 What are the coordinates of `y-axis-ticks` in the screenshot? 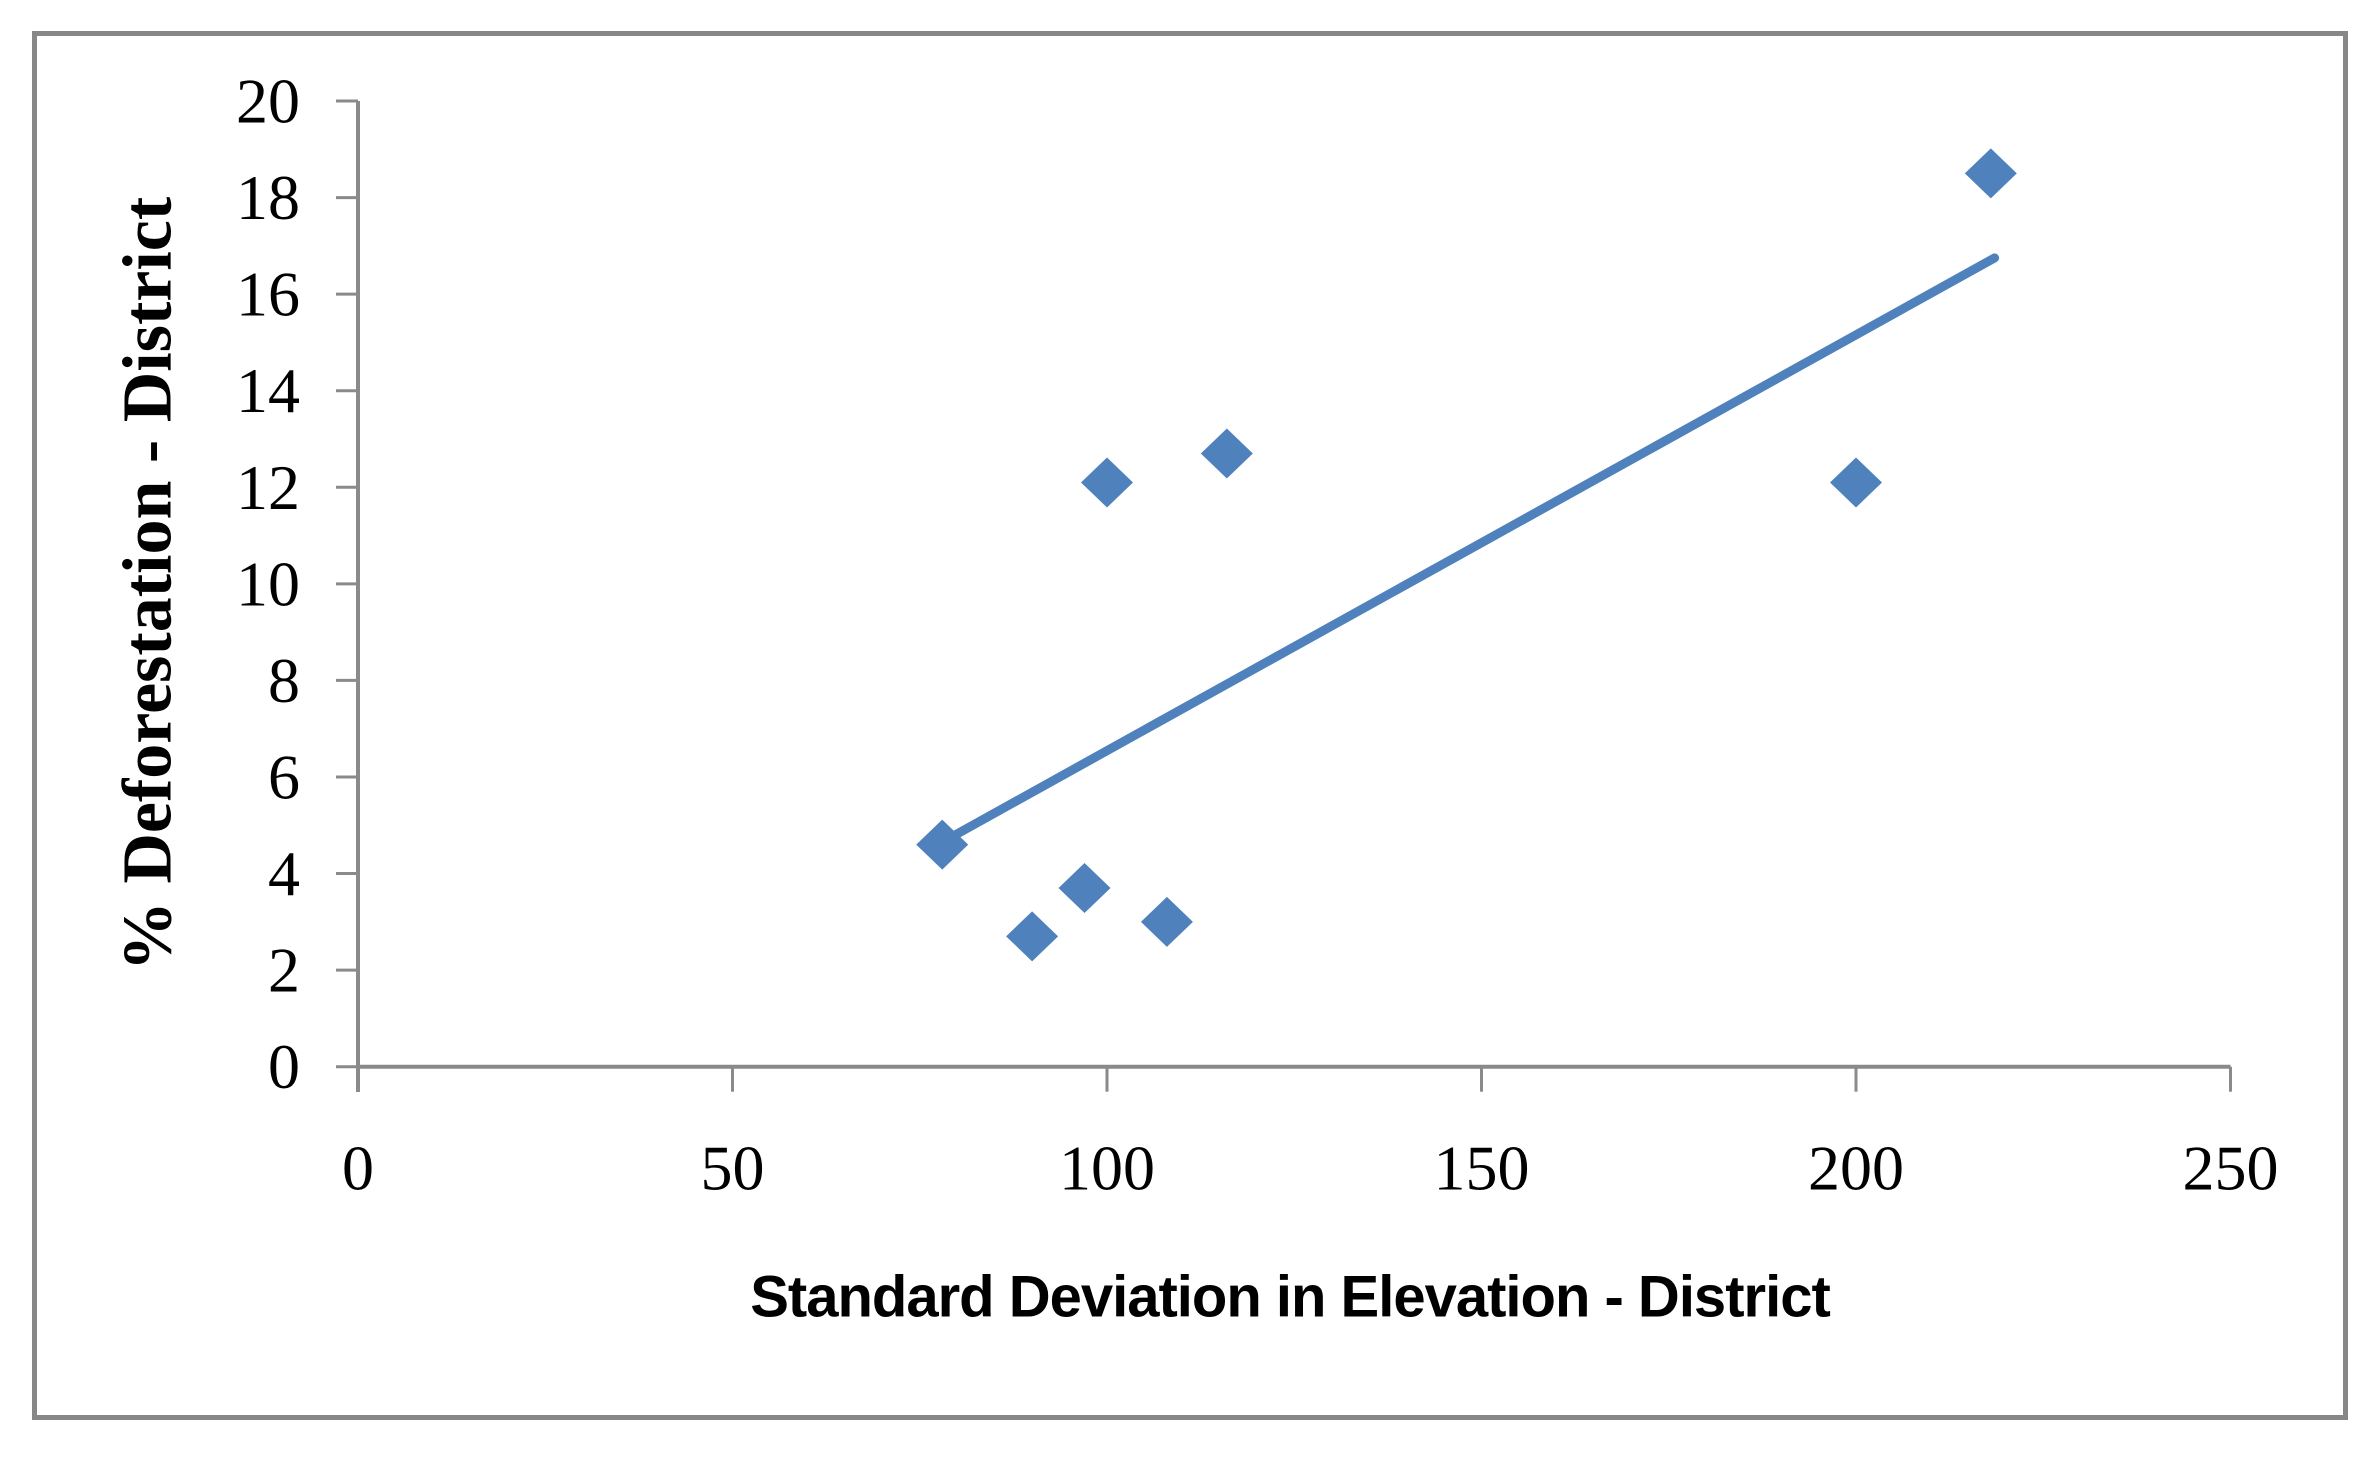 It's located at (347, 584).